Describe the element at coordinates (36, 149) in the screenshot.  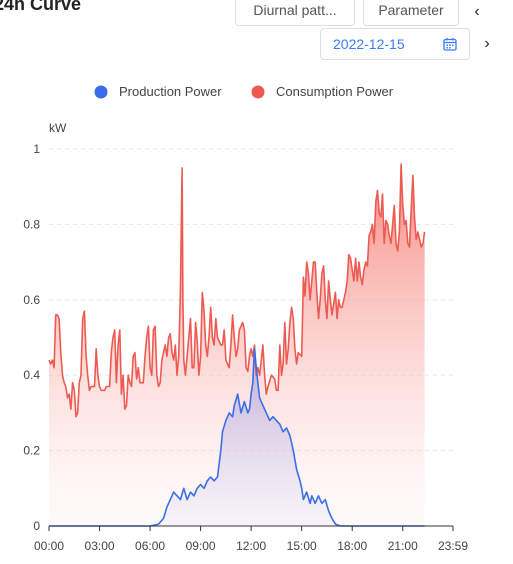
I see `y-tick-label: 1` at that location.